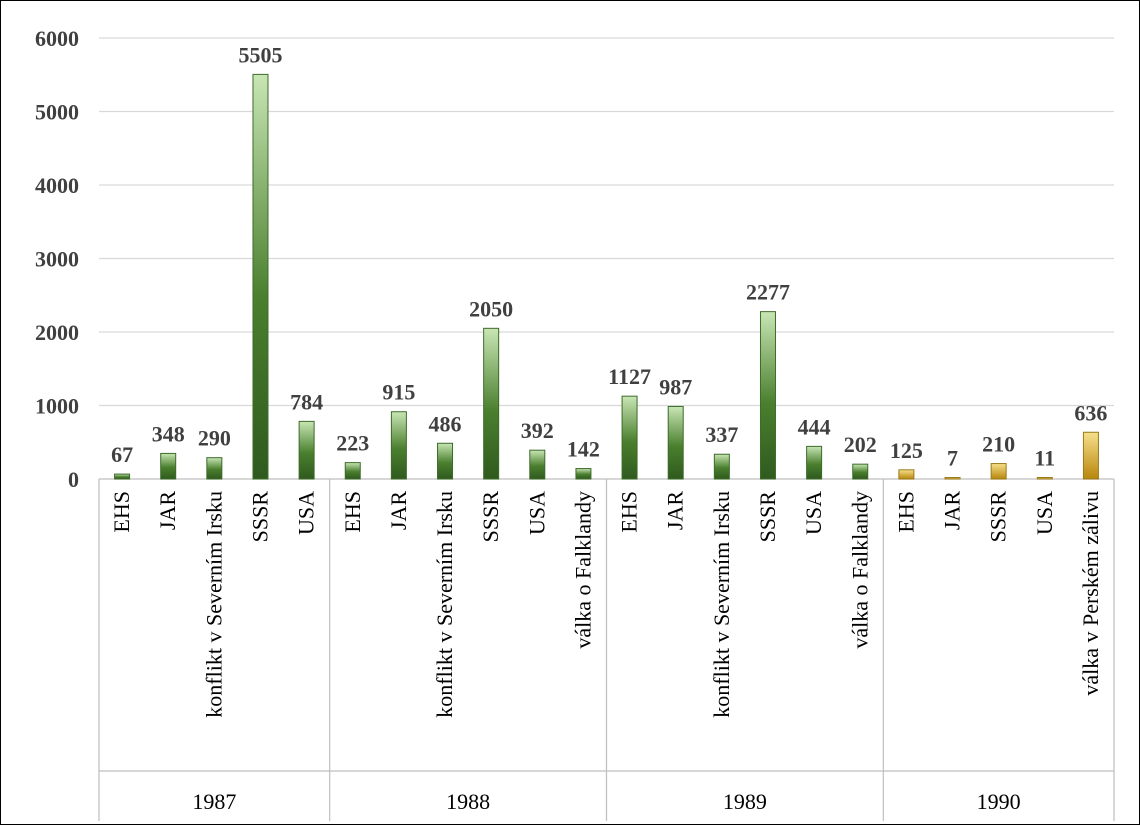 Image resolution: width=1140 pixels, height=826 pixels. Describe the element at coordinates (491, 308) in the screenshot. I see `data-label: 2050` at that location.